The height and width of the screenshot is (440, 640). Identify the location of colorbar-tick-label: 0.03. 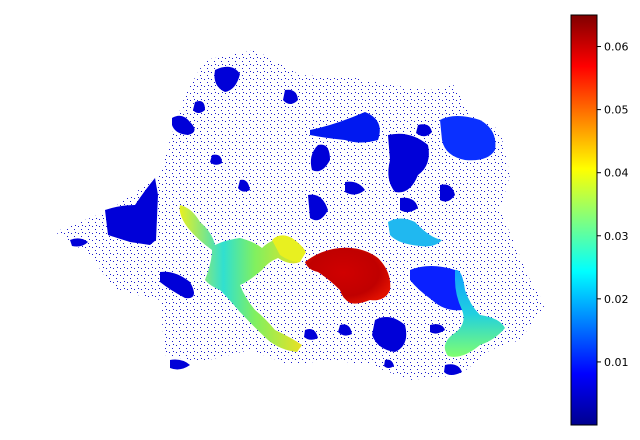
(616, 236).